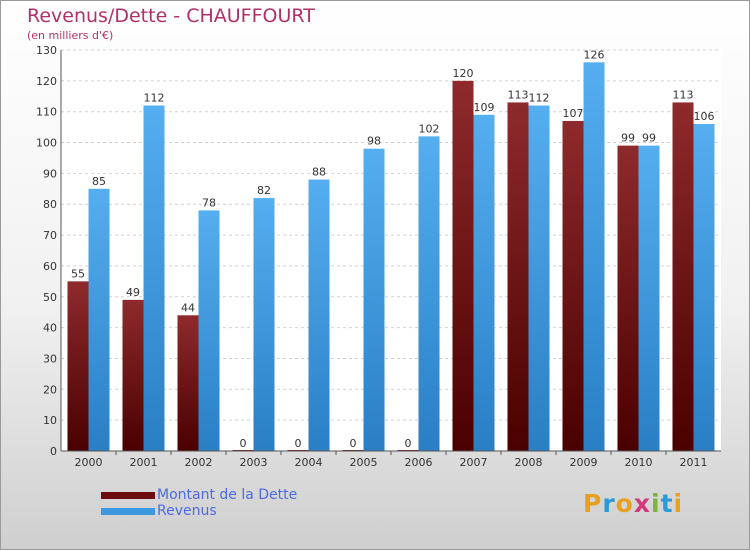 Image resolution: width=750 pixels, height=550 pixels. I want to click on proxiti-logo: Proxiti, so click(633, 503).